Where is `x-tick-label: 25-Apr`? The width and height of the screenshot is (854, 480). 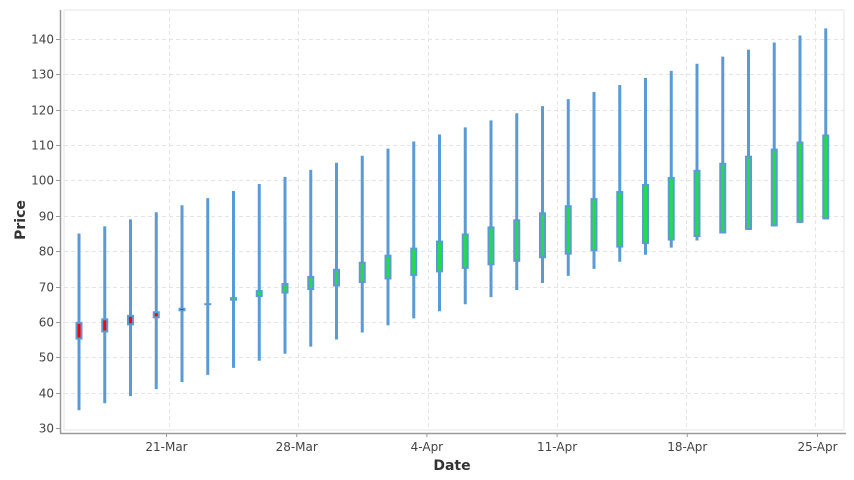
x-tick-label: 25-Apr is located at coordinates (817, 447).